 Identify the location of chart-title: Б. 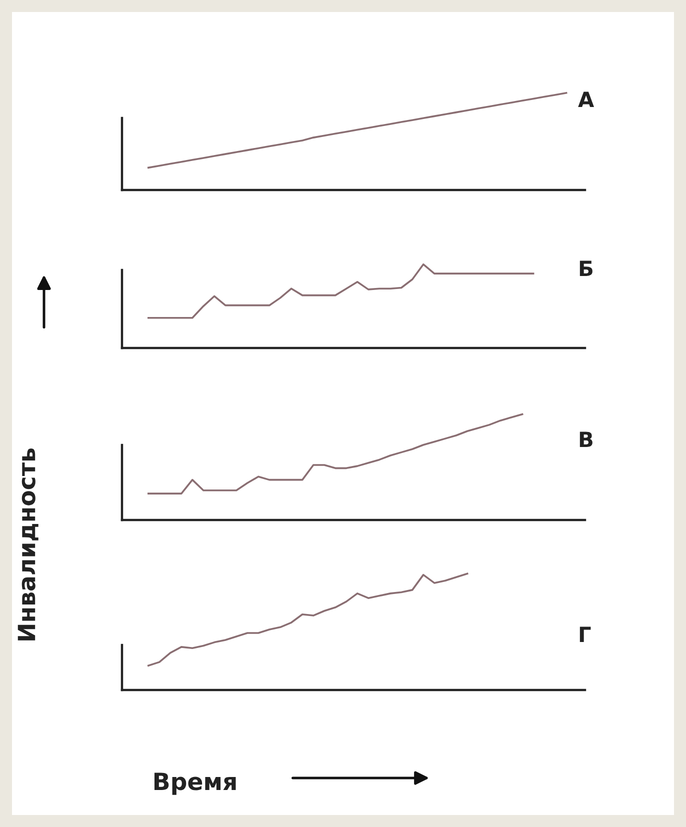
(586, 268).